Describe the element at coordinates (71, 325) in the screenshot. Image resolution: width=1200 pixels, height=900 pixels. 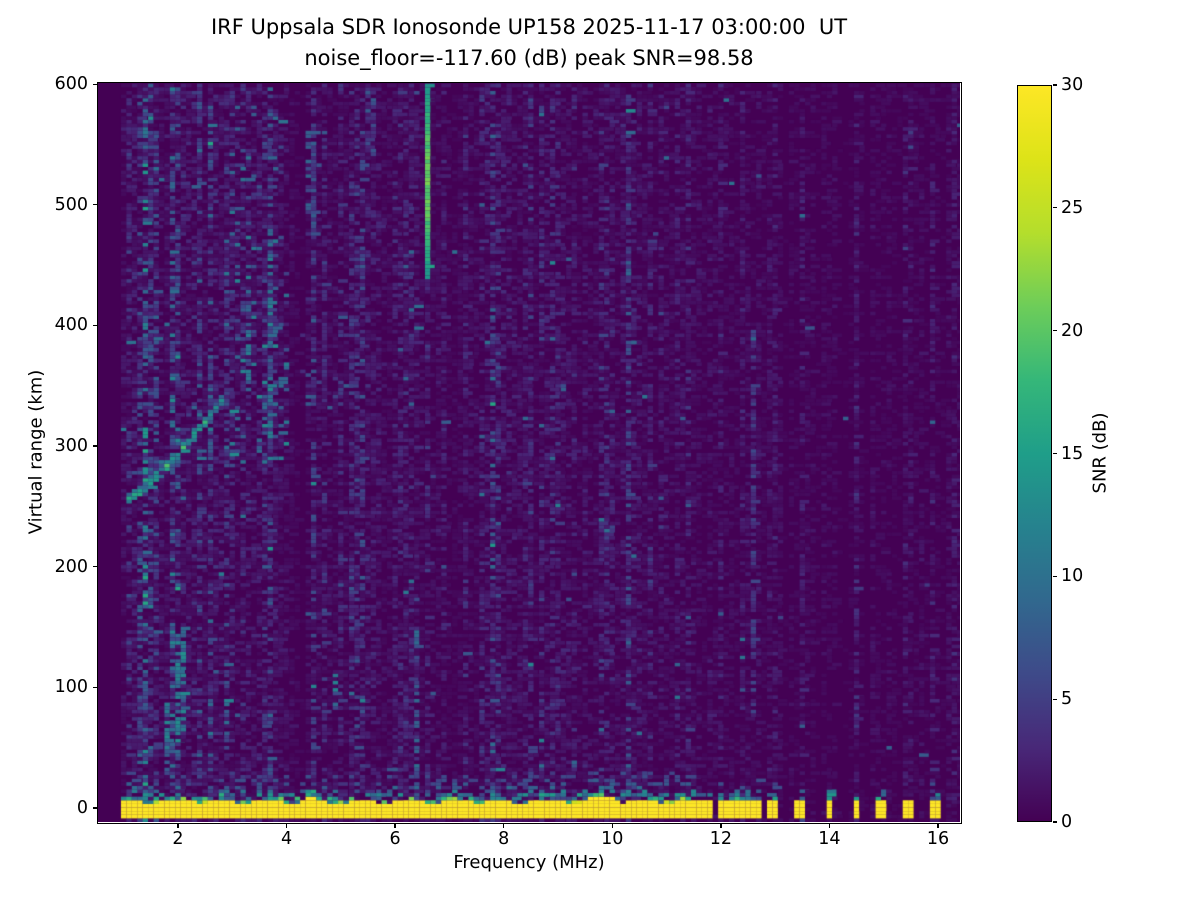
I see `y-tick-label: 400` at that location.